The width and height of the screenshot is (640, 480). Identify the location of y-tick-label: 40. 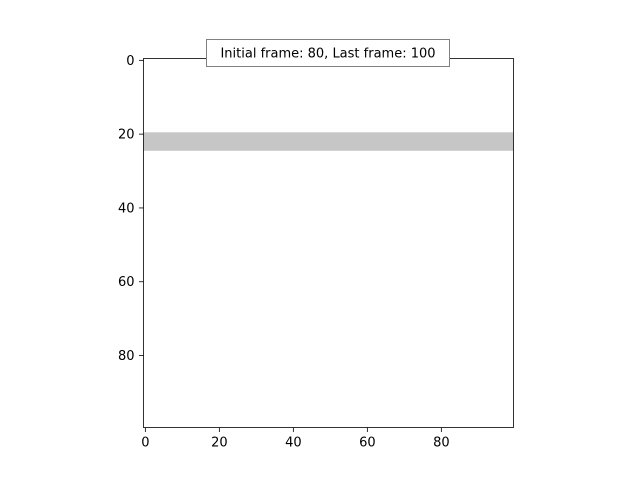
(126, 208).